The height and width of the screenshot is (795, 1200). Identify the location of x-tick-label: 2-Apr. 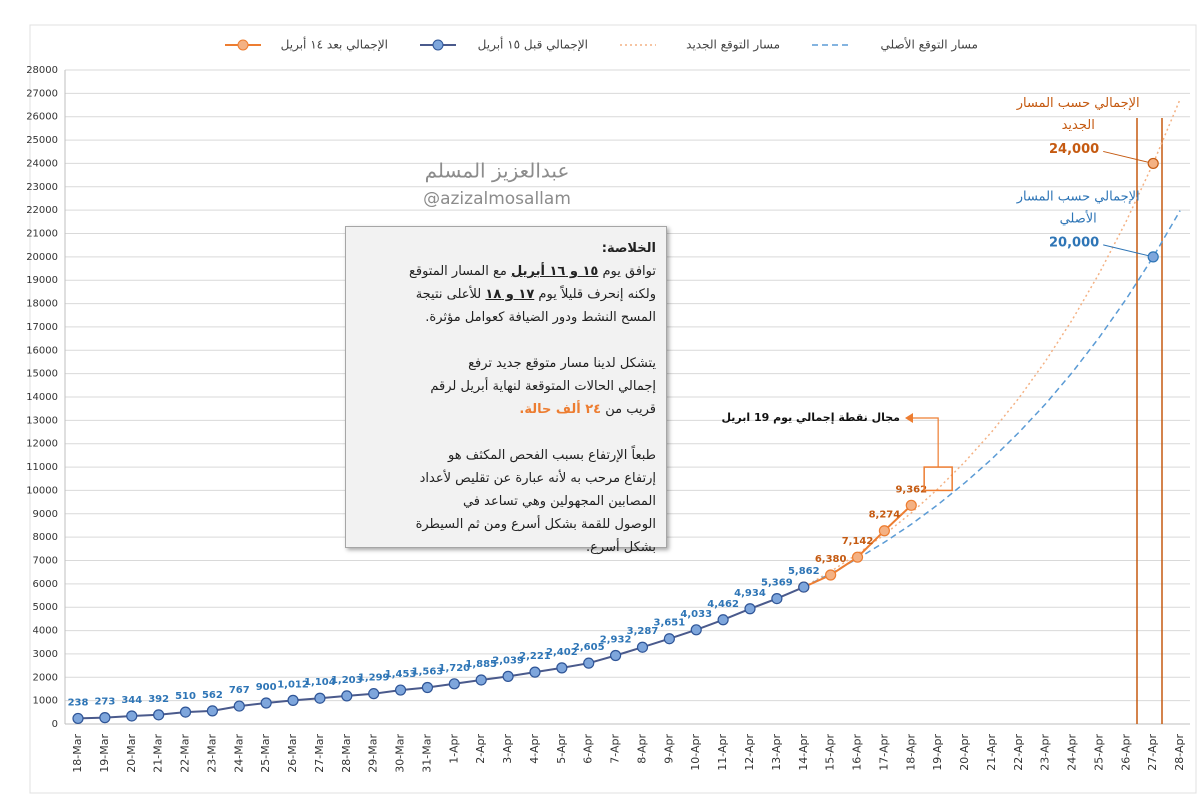
(480, 749).